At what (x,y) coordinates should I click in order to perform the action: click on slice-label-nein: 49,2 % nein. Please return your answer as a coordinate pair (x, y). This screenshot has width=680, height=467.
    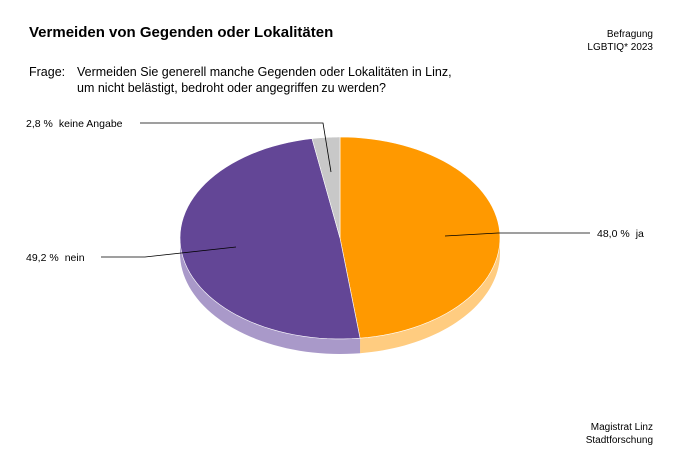
    Looking at the image, I should click on (55, 258).